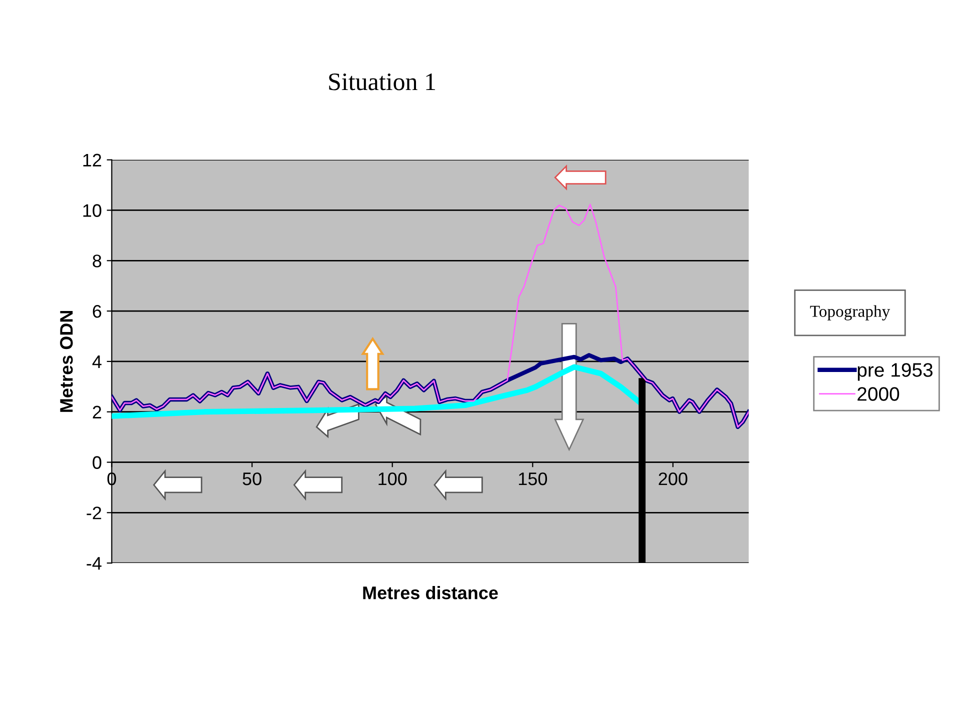  What do you see at coordinates (252, 479) in the screenshot?
I see `x-tick-label: 50` at bounding box center [252, 479].